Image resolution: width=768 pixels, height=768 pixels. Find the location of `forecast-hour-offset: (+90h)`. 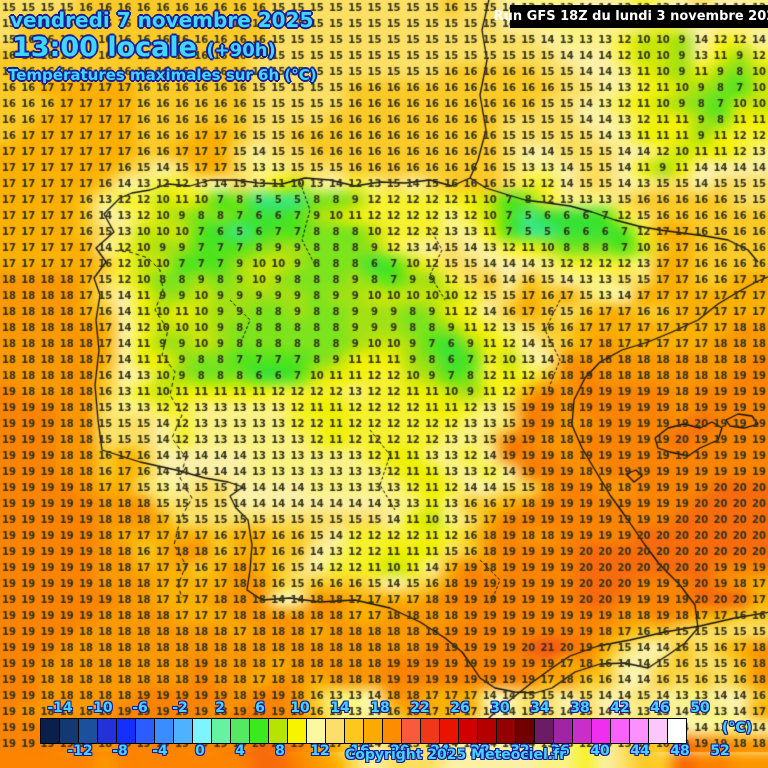

forecast-hour-offset: (+90h) is located at coordinates (241, 50).